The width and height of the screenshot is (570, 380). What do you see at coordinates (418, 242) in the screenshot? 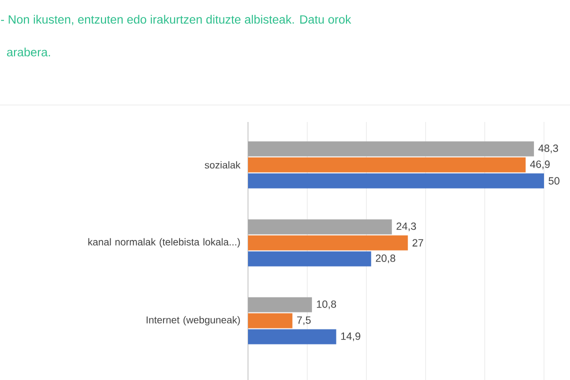
I see `data-label: 27` at bounding box center [418, 242].